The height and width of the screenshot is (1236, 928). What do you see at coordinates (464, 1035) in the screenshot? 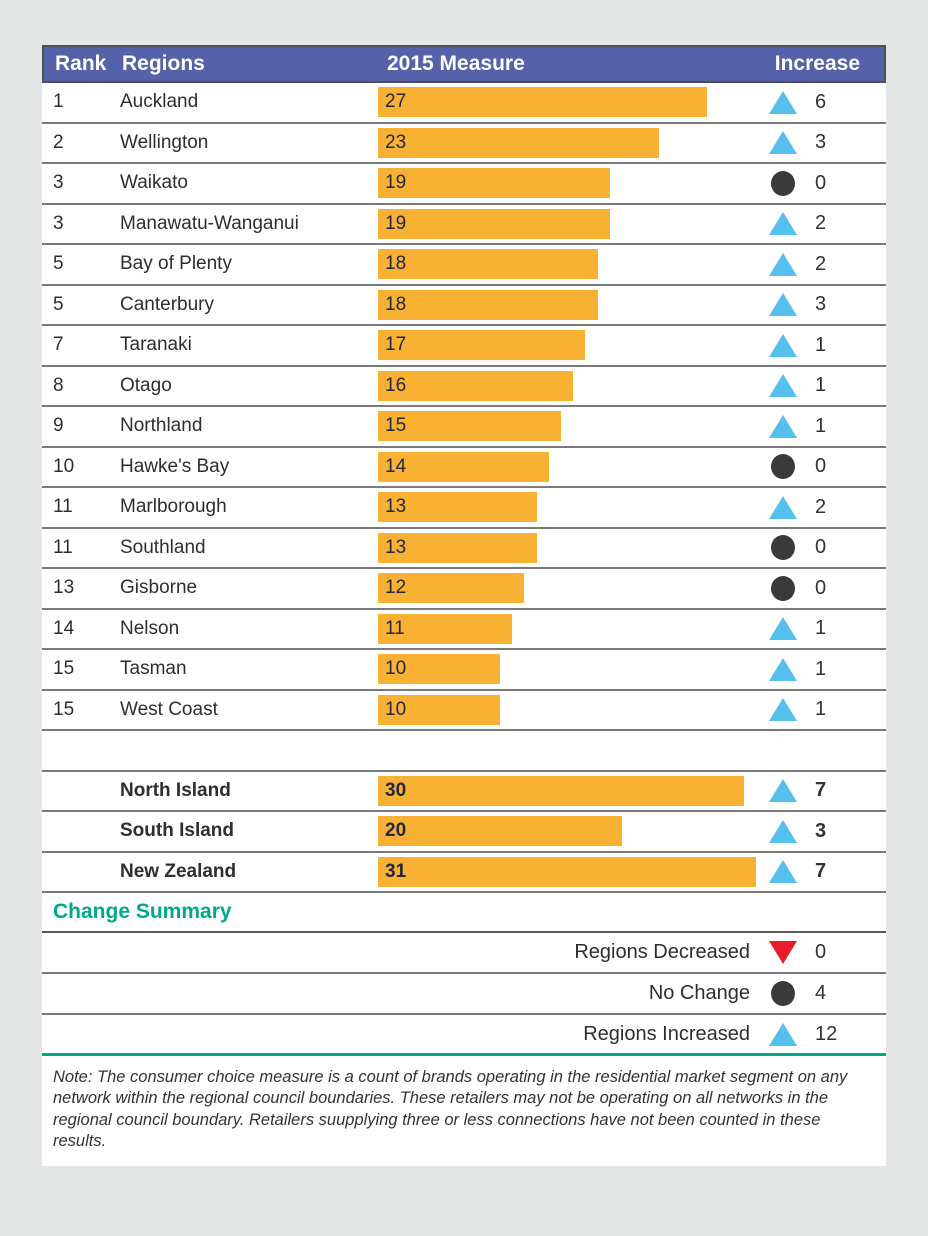
I see `change-summary-row: Regions Increased 12` at bounding box center [464, 1035].